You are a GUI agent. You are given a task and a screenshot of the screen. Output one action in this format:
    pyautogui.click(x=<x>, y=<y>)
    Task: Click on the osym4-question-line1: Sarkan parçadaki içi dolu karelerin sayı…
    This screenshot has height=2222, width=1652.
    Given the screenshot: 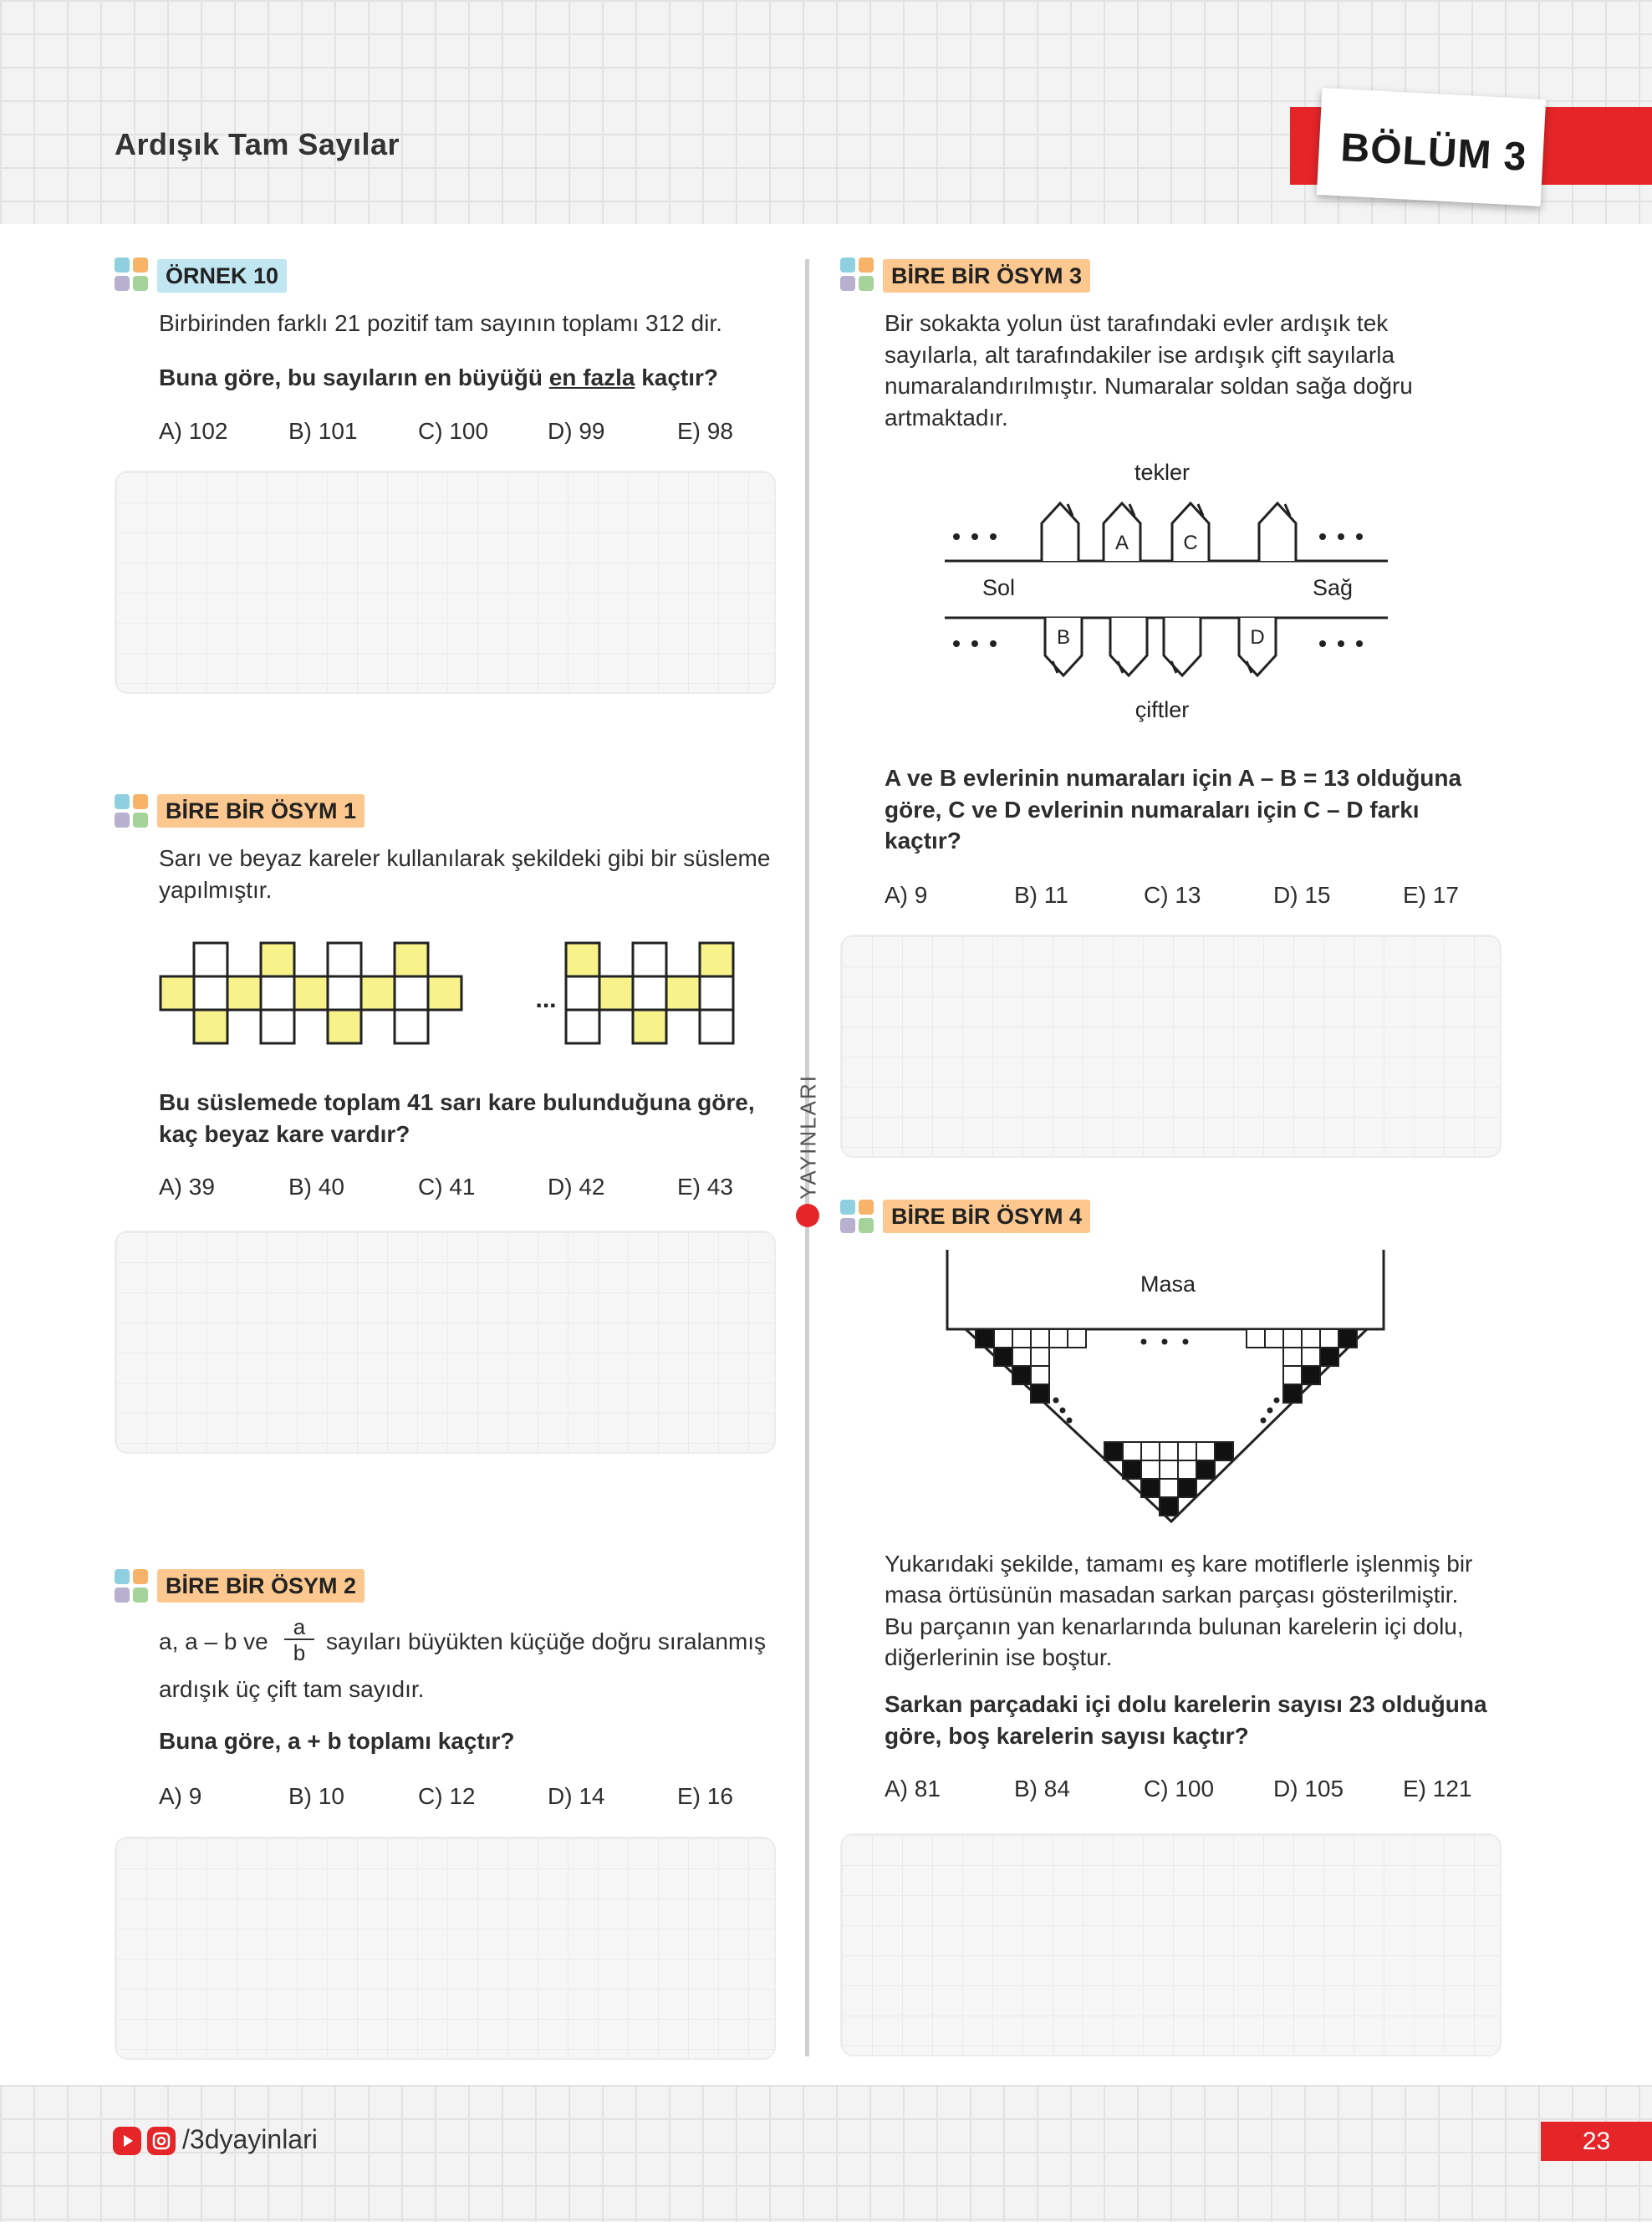 What is the action you would take?
    pyautogui.click(x=1186, y=1704)
    